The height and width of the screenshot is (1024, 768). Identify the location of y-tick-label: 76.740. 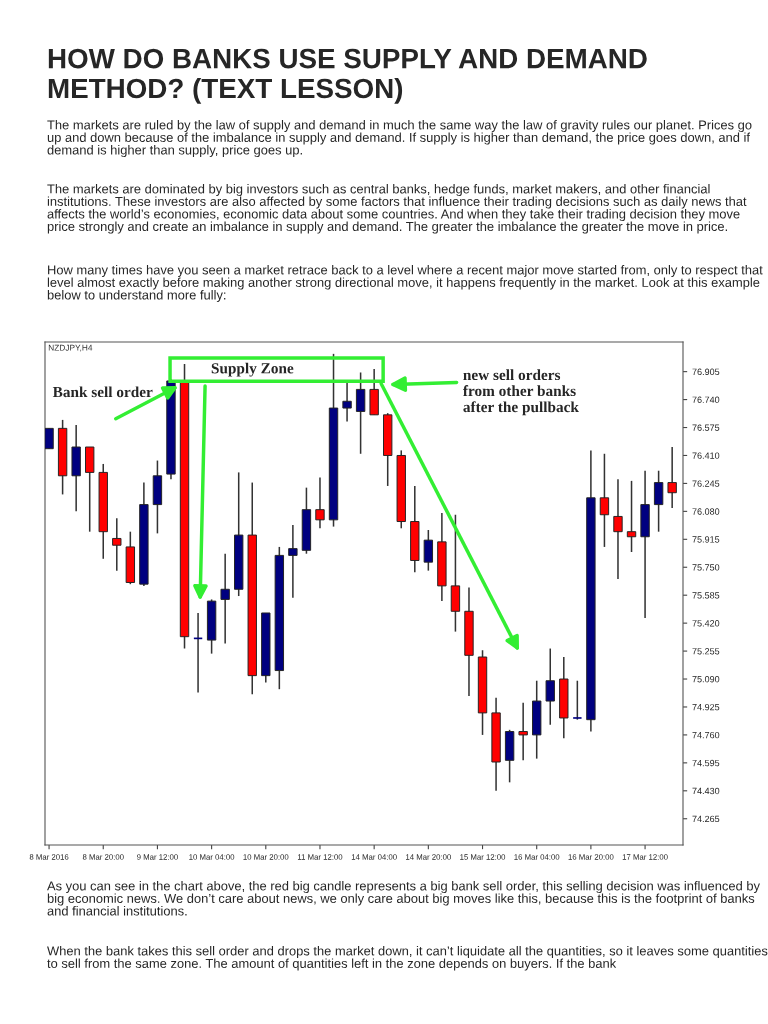
(706, 399).